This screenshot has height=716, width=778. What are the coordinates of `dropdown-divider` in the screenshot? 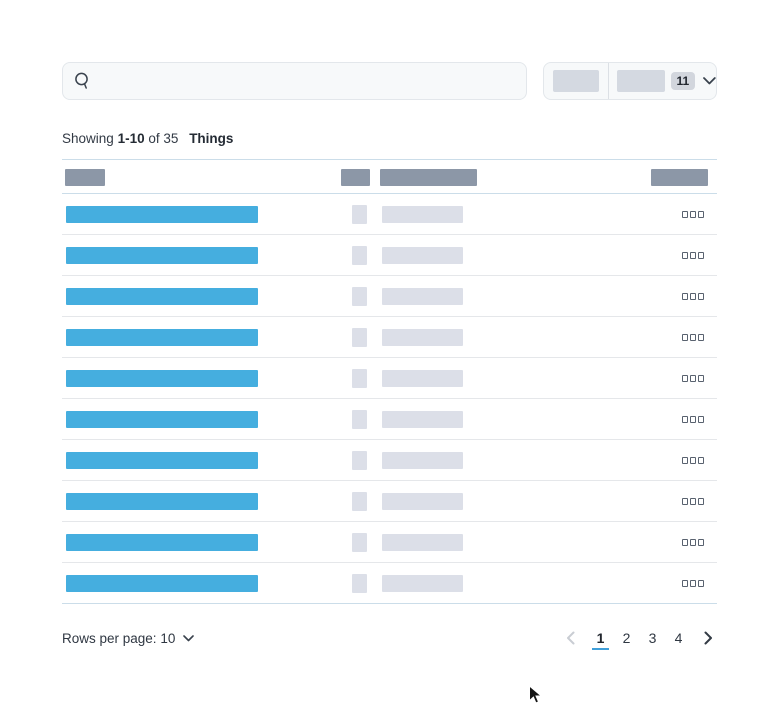 It's located at (609, 81).